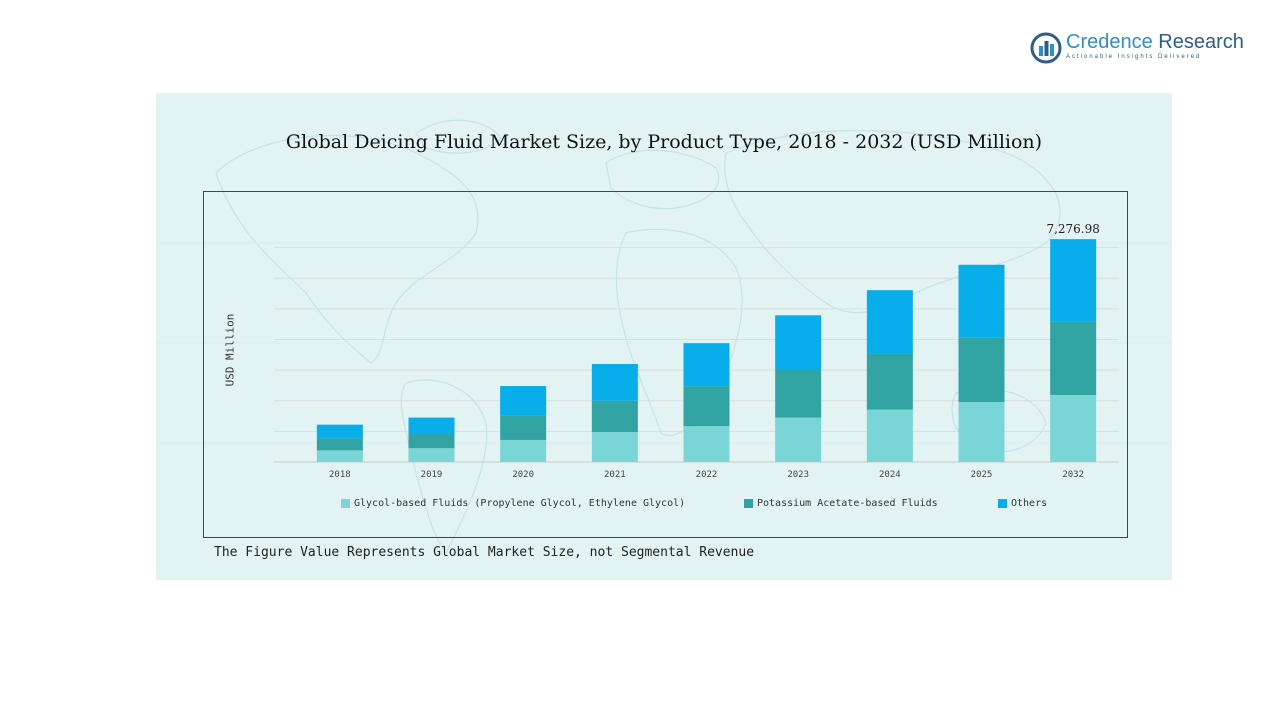 The height and width of the screenshot is (713, 1267). Describe the element at coordinates (798, 475) in the screenshot. I see `x-tick-label: 2023` at that location.